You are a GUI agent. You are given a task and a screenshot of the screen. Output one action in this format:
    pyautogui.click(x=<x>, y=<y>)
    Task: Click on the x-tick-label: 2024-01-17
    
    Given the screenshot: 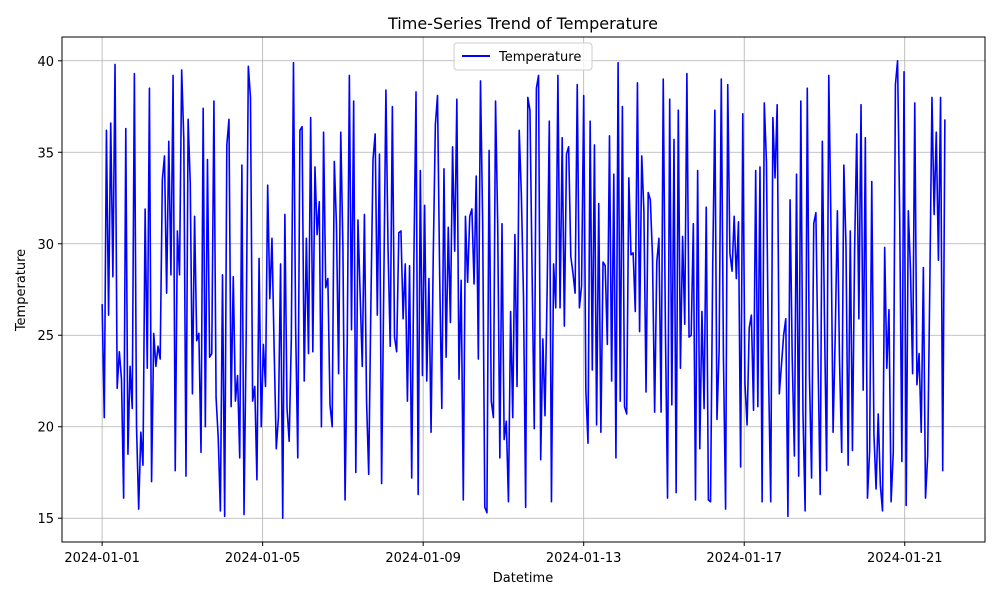 What is the action you would take?
    pyautogui.click(x=744, y=558)
    